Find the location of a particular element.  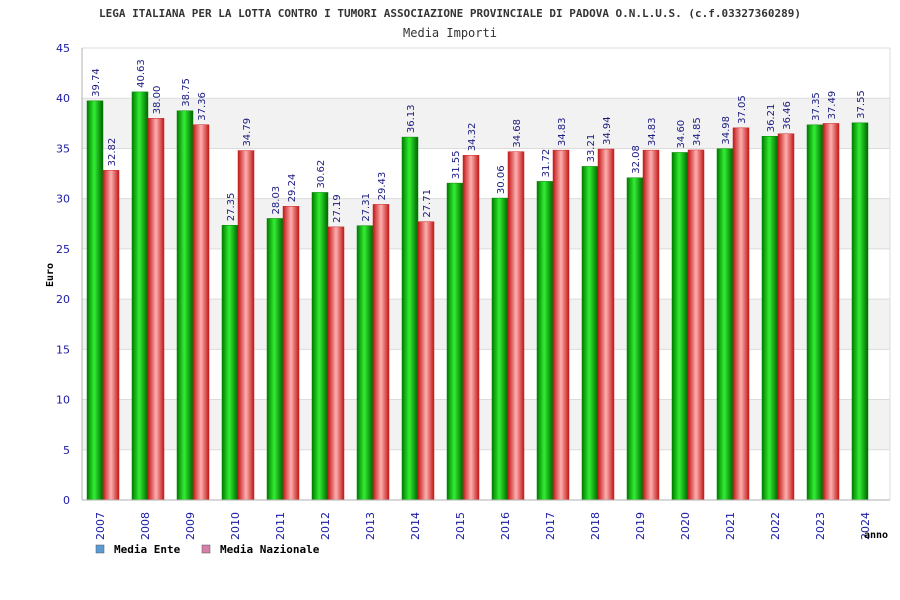

data-label: 34.60 is located at coordinates (681, 134).